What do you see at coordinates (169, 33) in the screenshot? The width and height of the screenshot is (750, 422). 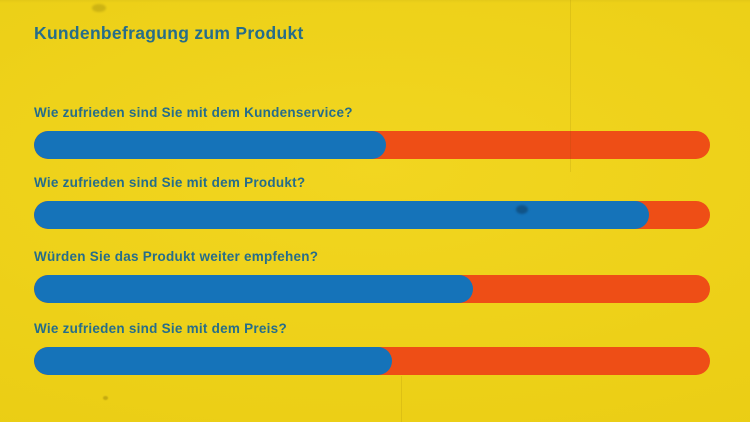 I see `page-title: Kundenbefragung zum Produkt` at bounding box center [169, 33].